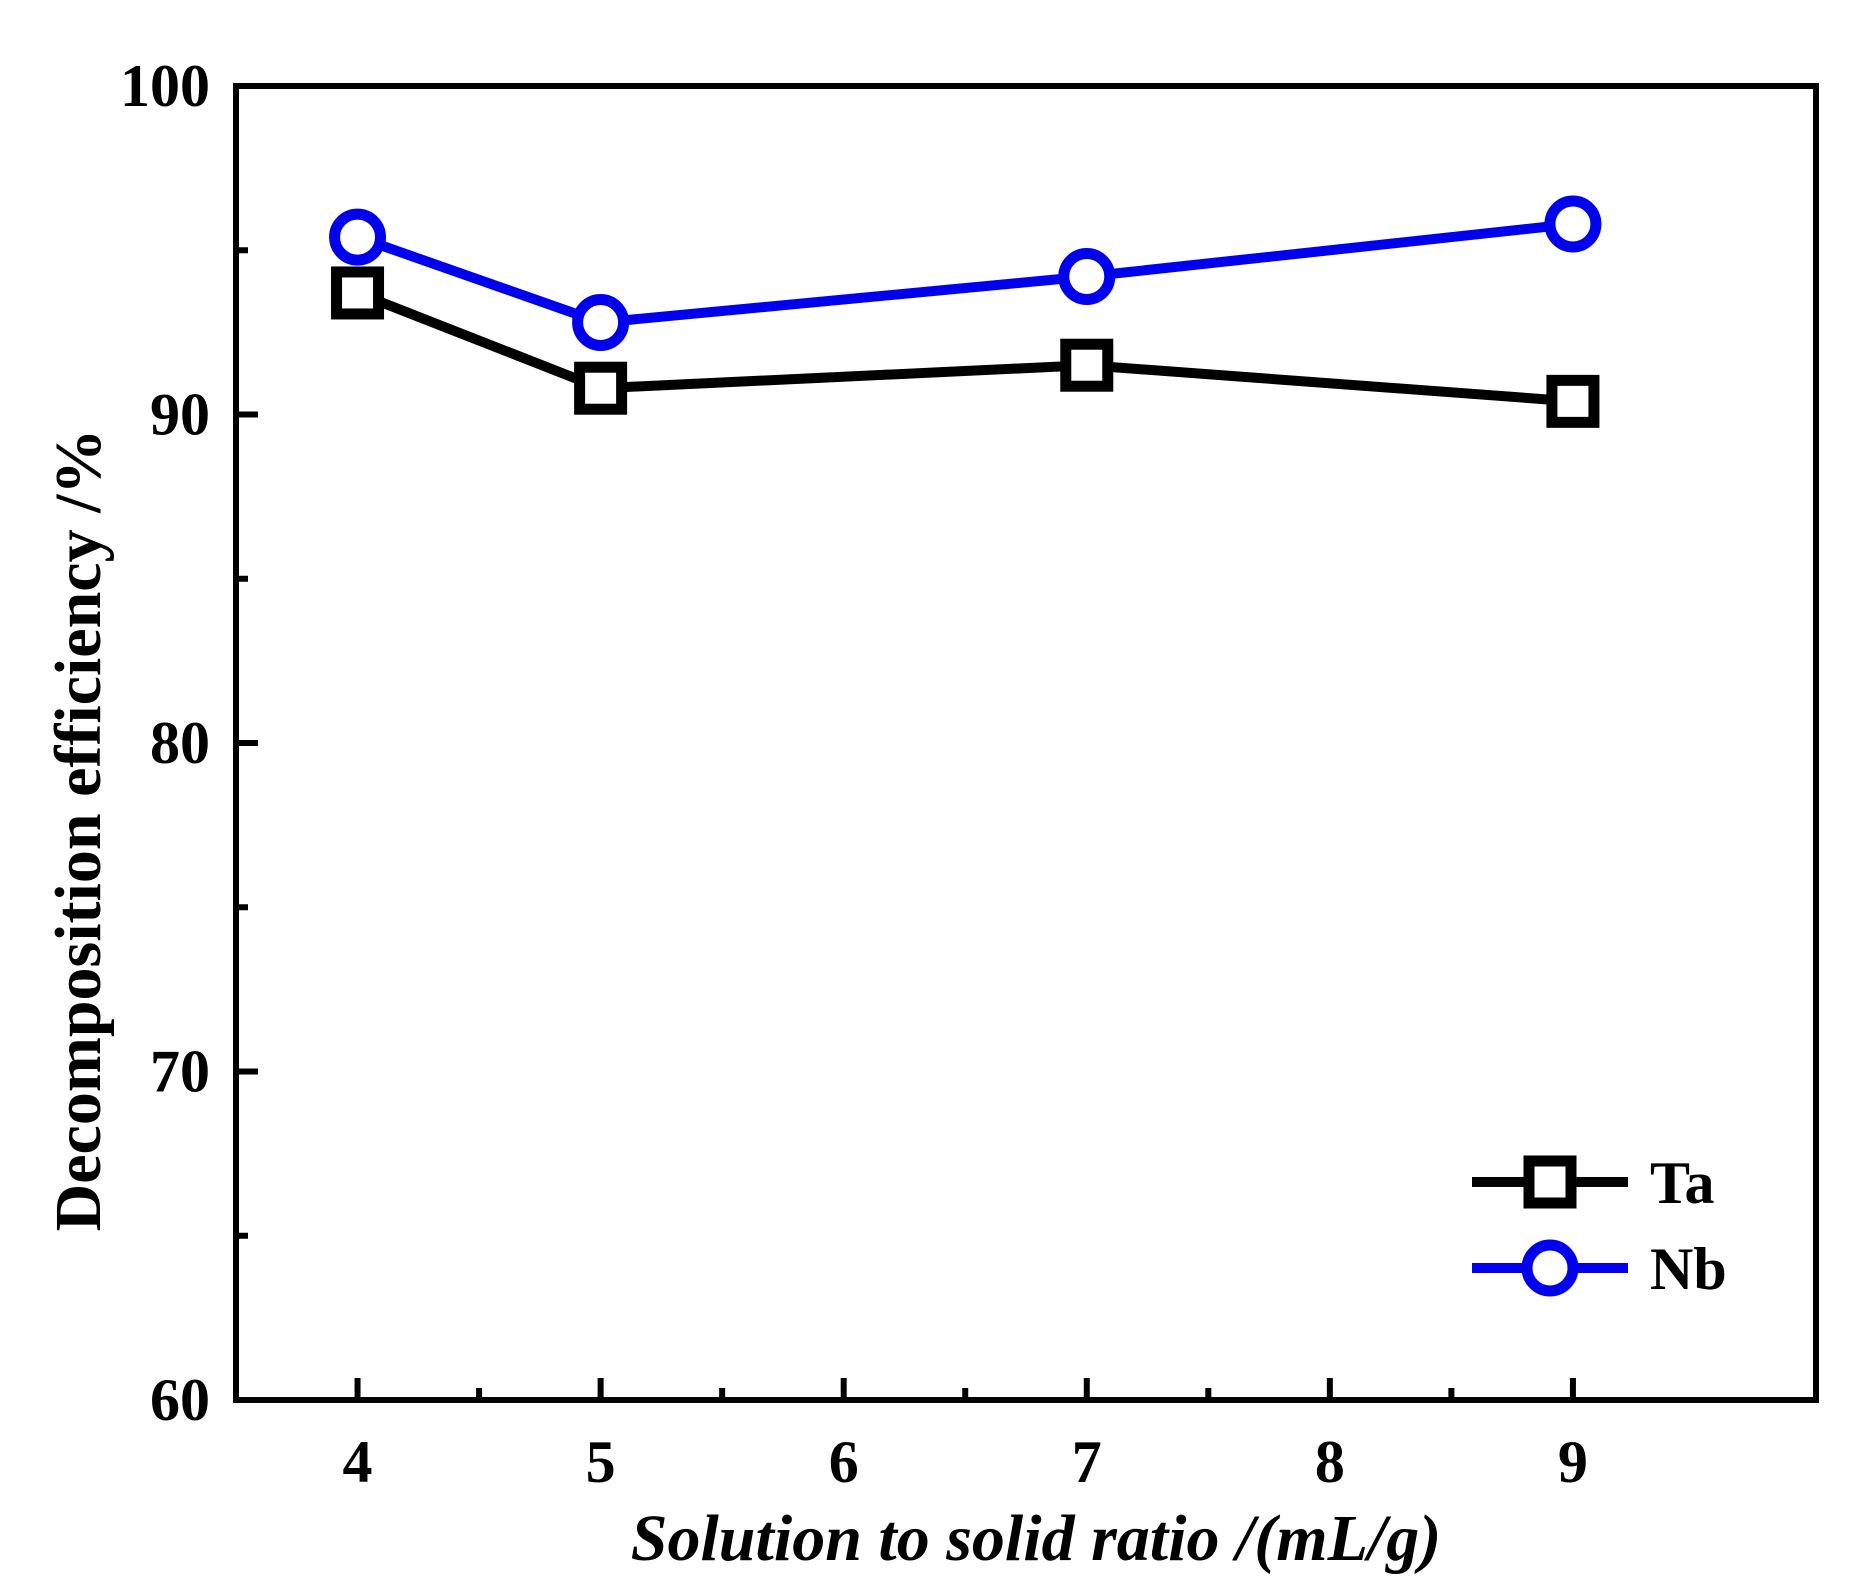  I want to click on y-axis-title: Decomposition efficiency /%, so click(78, 830).